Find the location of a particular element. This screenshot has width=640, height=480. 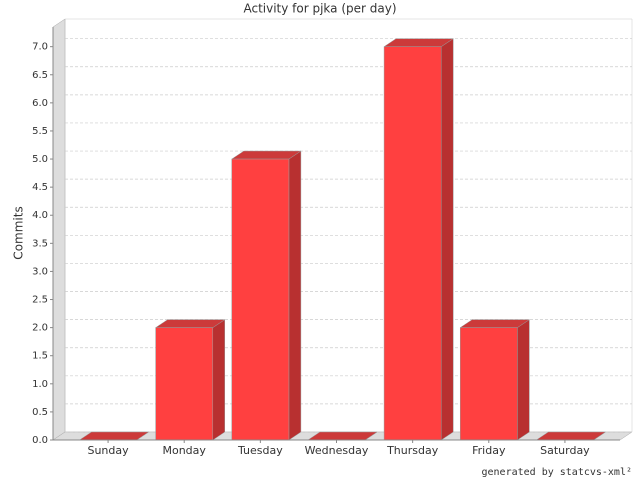

y-axis-label: Commits is located at coordinates (19, 232).